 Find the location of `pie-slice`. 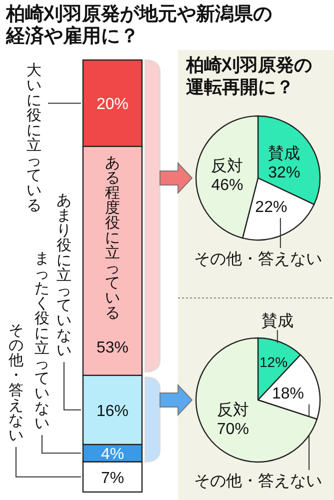

pie-slice is located at coordinates (256, 400).